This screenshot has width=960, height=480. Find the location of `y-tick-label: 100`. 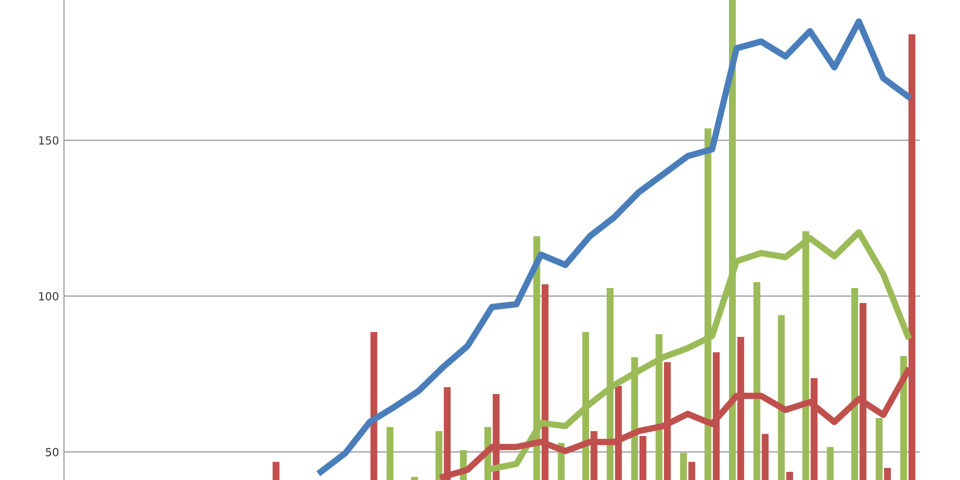

y-tick-label: 100 is located at coordinates (48, 296).